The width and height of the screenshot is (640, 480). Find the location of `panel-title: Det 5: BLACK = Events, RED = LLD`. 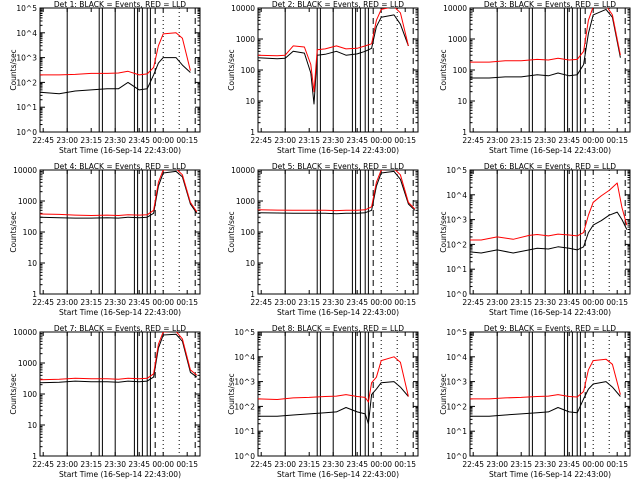

panel-title: Det 5: BLACK = Events, RED = LLD is located at coordinates (338, 166).